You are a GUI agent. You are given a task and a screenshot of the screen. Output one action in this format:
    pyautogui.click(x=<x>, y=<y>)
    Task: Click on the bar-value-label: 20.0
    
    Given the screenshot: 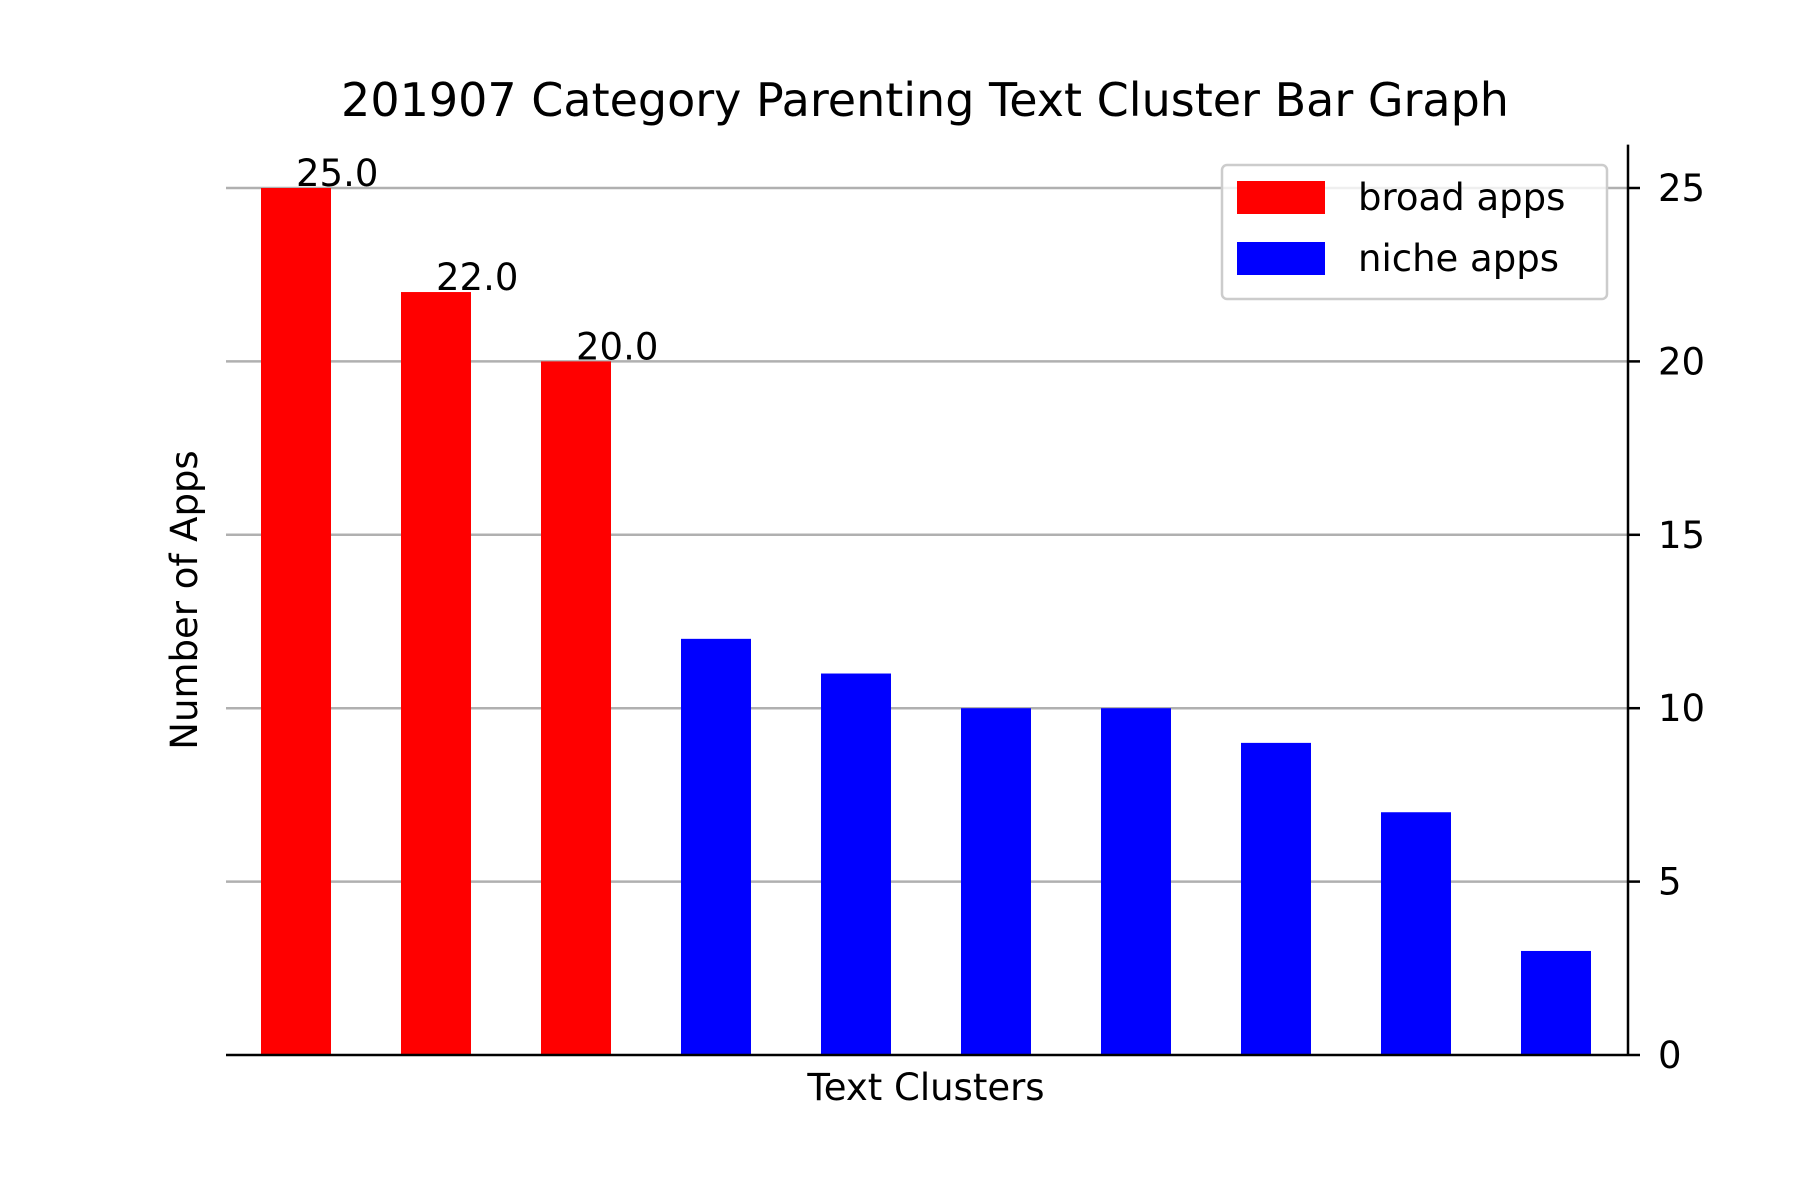 What is the action you would take?
    pyautogui.click(x=617, y=346)
    